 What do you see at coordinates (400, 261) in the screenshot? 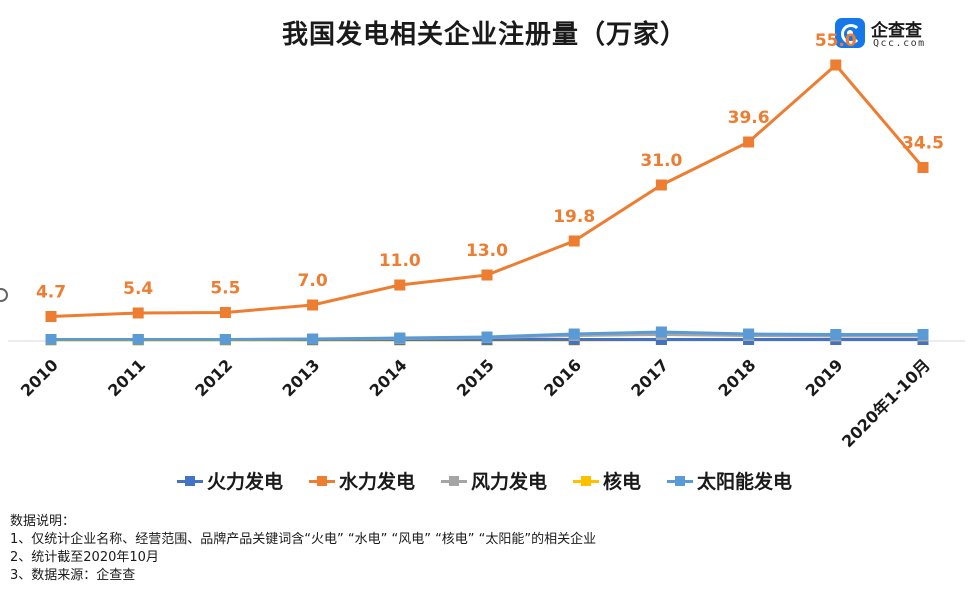
I see `data-label: 11.0` at bounding box center [400, 261].